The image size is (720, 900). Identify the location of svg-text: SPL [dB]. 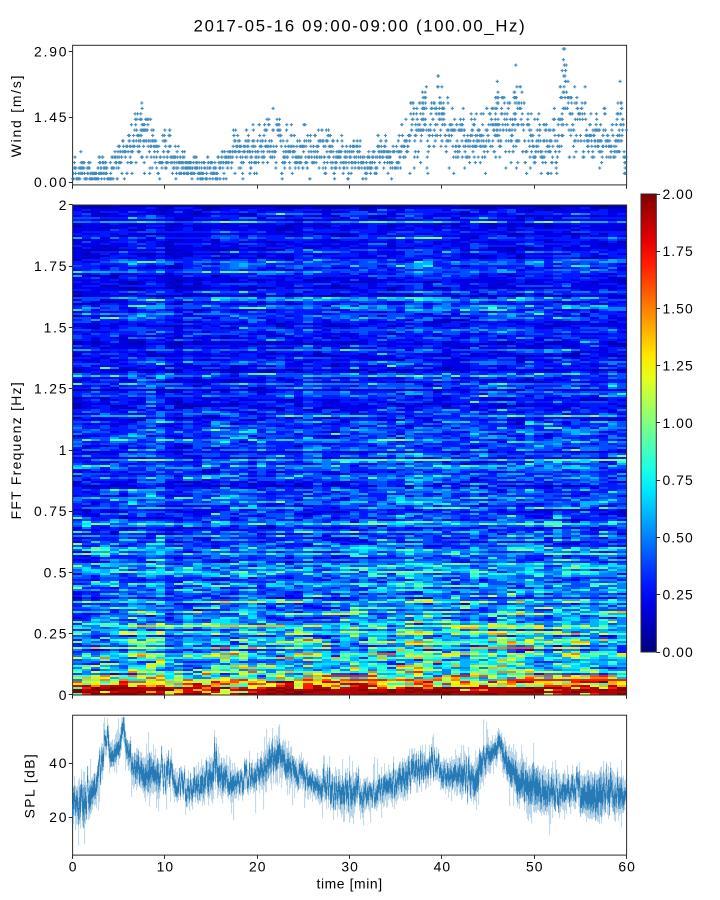
(29, 786).